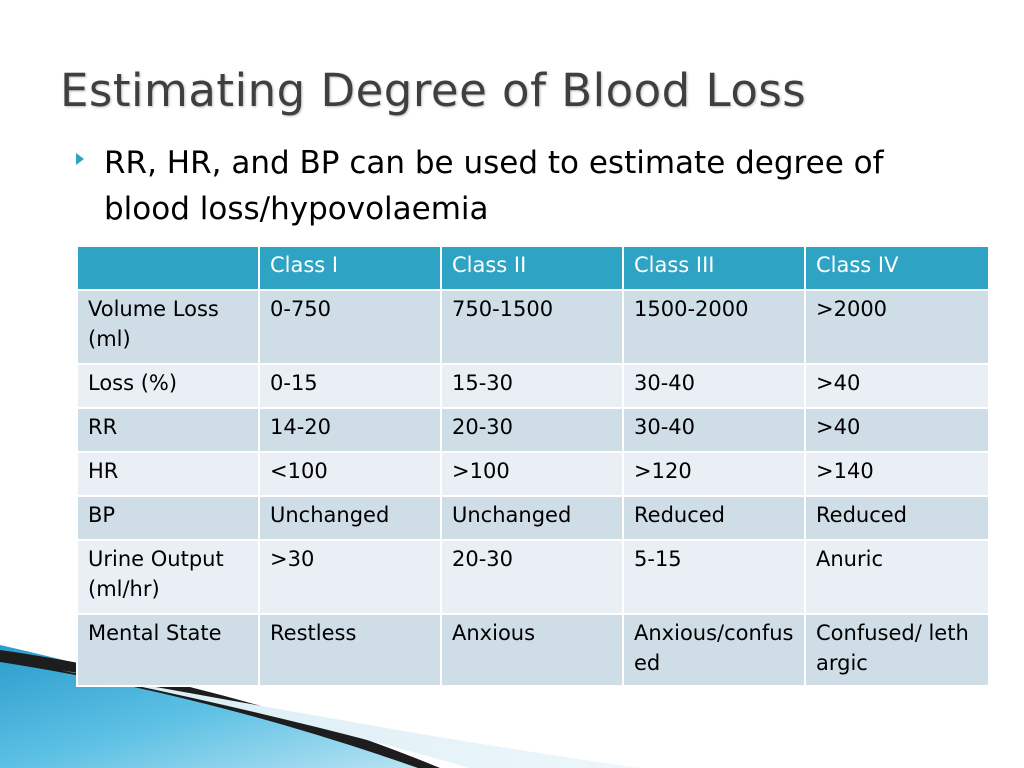 The image size is (1024, 768). What do you see at coordinates (897, 650) in the screenshot?
I see `table-cell: Confused/ lethargic` at bounding box center [897, 650].